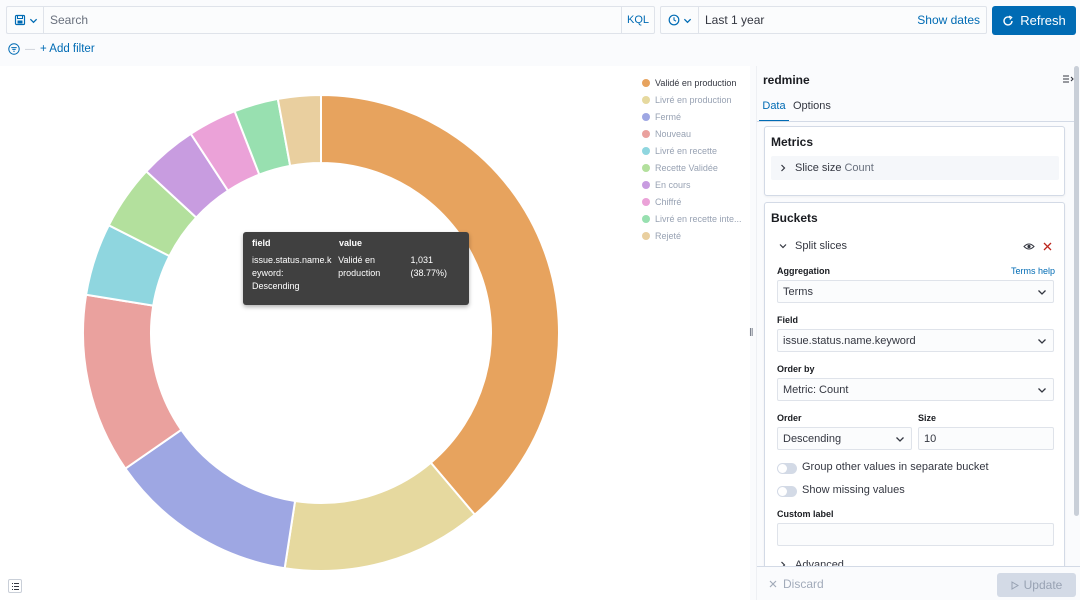 The image size is (1080, 600). I want to click on legend-label: Chiffré, so click(668, 201).